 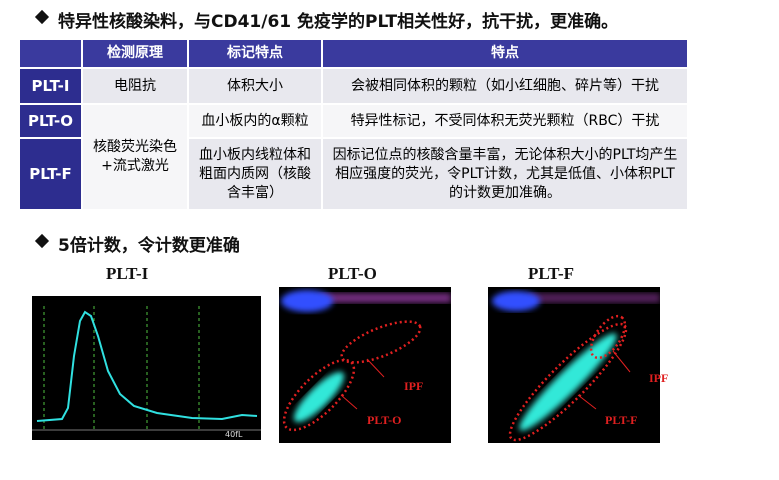 I want to click on header-cell: 标记特点, so click(x=255, y=53).